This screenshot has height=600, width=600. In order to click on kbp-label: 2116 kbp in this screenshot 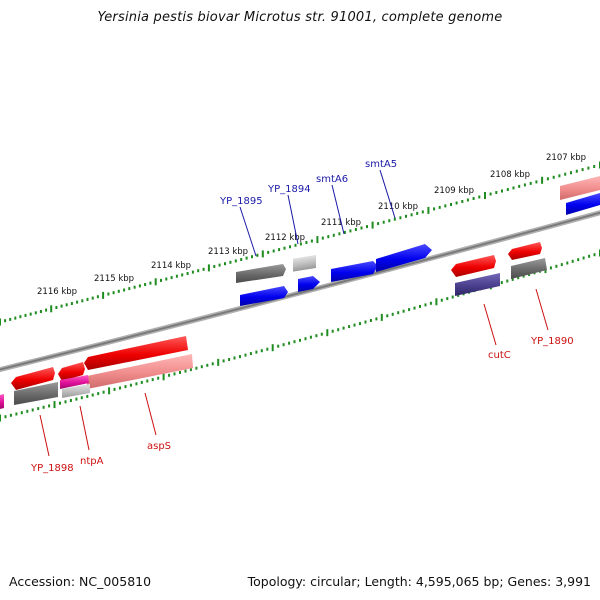, I will do `click(57, 292)`.